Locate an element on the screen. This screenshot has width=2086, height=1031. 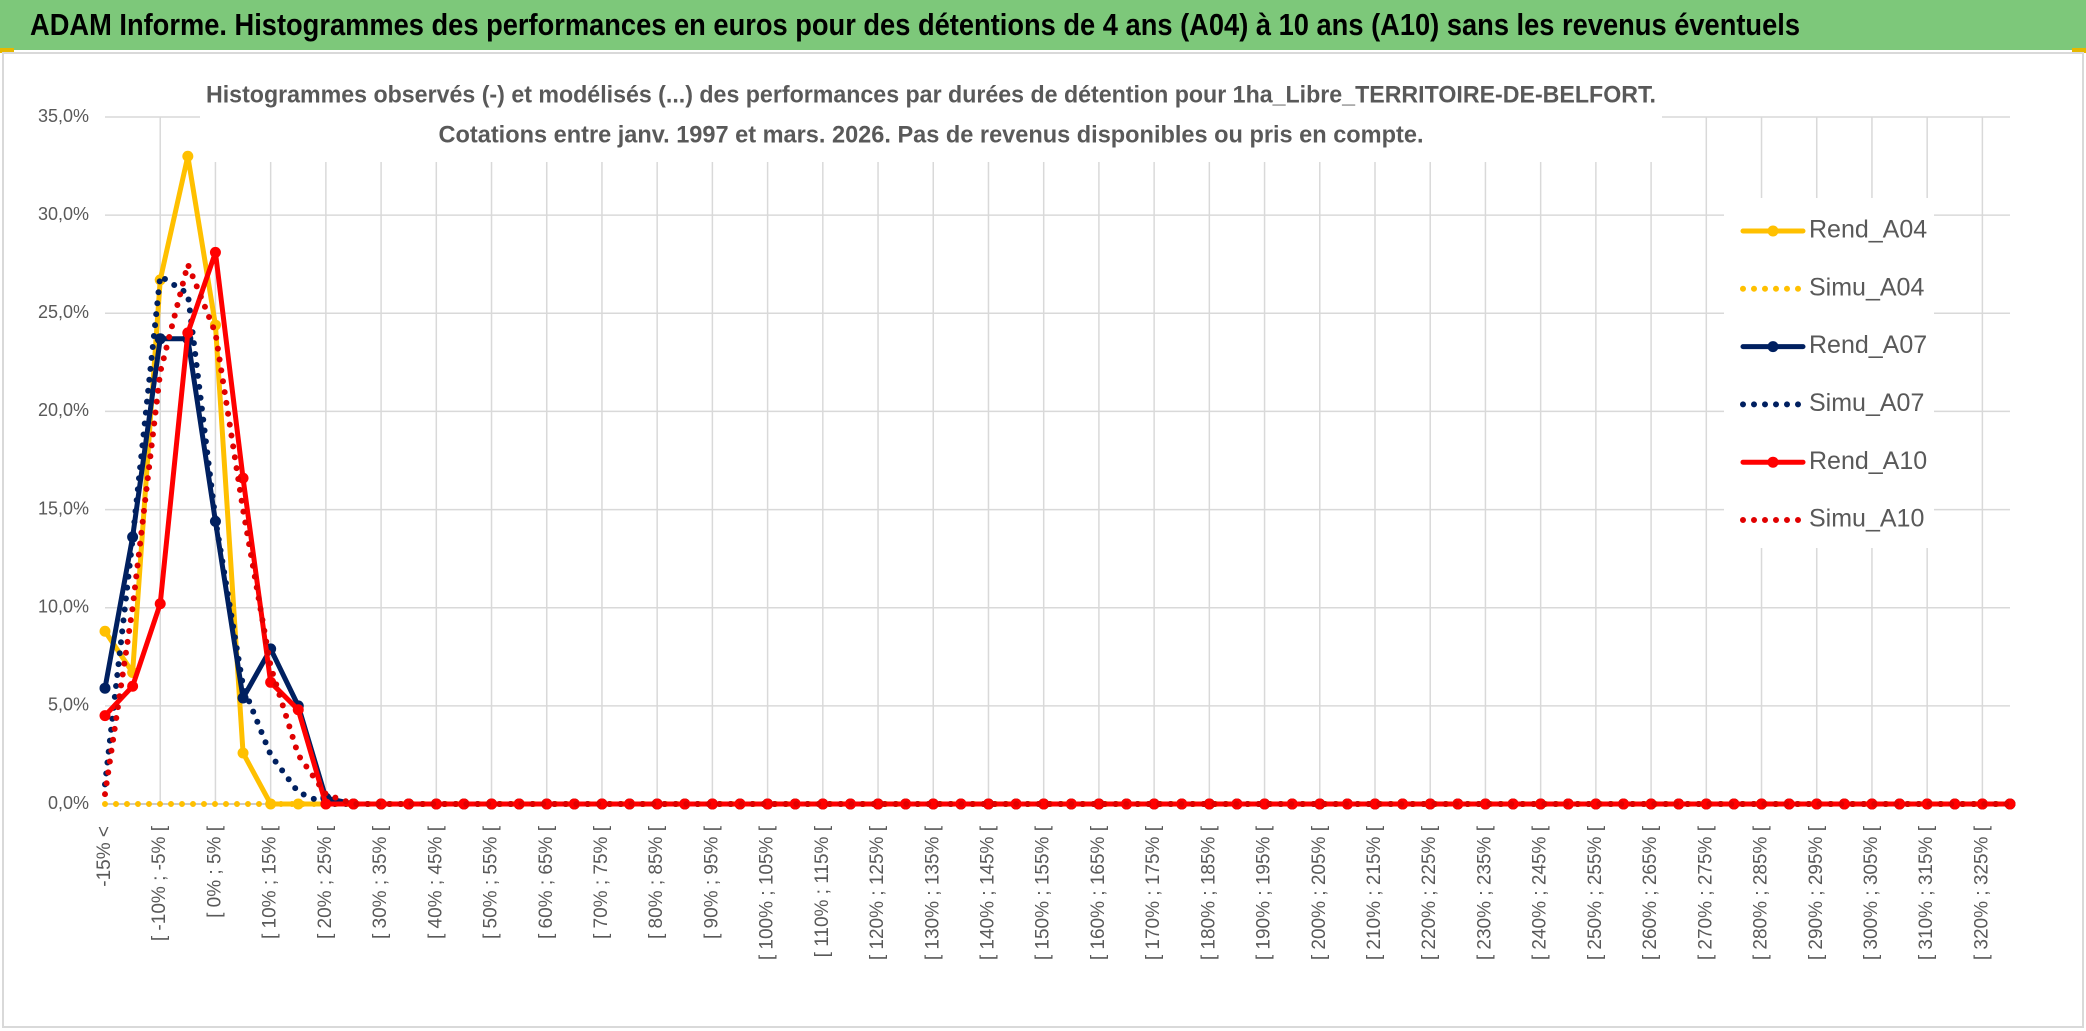
x-tick-label: [ 90% ; 95% [ is located at coordinates (711, 882).